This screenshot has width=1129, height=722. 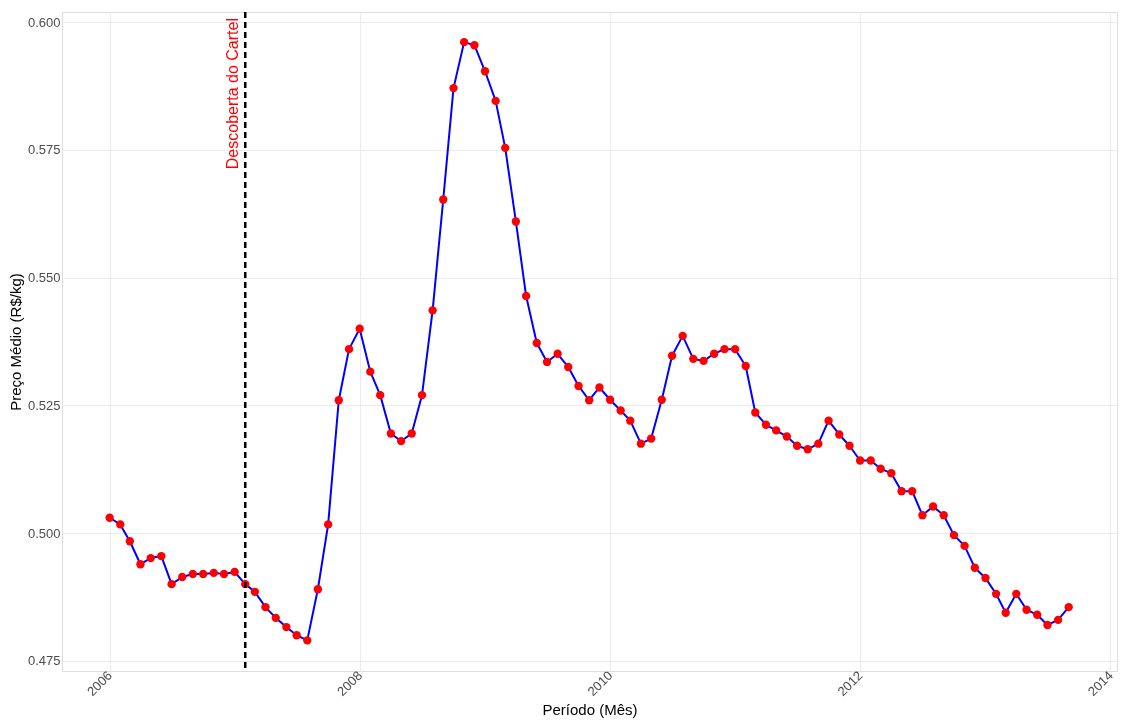 What do you see at coordinates (233, 94) in the screenshot?
I see `ref-line-label: Descoberta do Cartel` at bounding box center [233, 94].